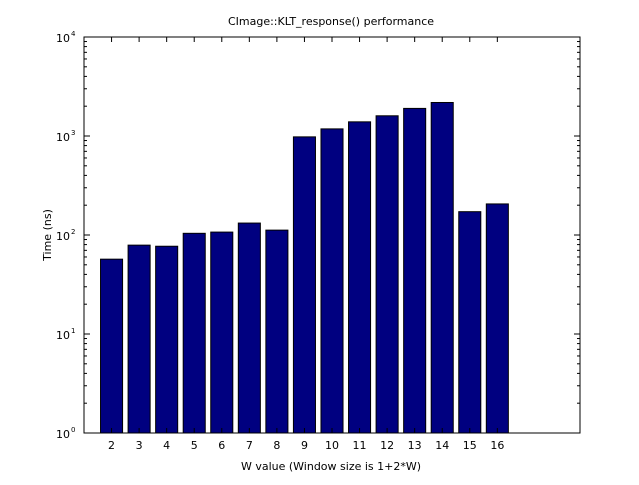 The width and height of the screenshot is (639, 485). I want to click on y-axis-label: Time (ns), so click(47, 235).